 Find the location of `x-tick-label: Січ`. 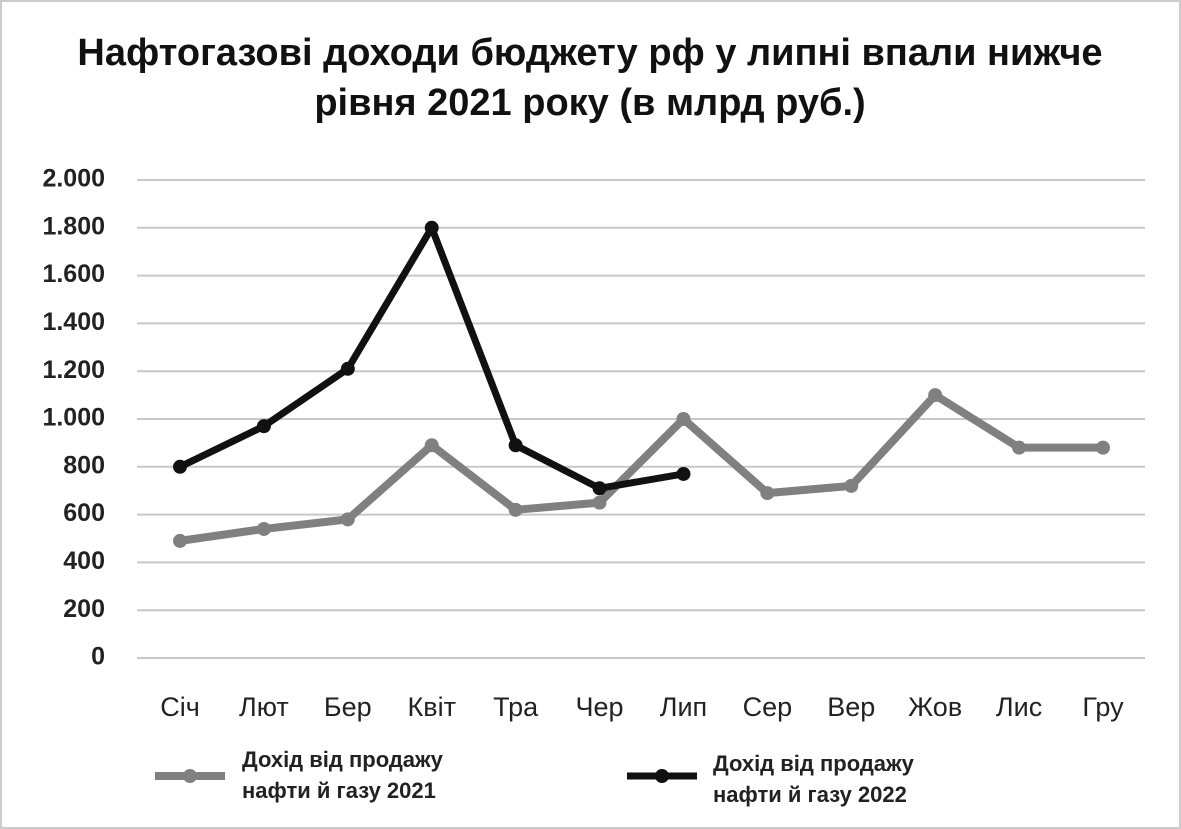

x-tick-label: Січ is located at coordinates (180, 707).